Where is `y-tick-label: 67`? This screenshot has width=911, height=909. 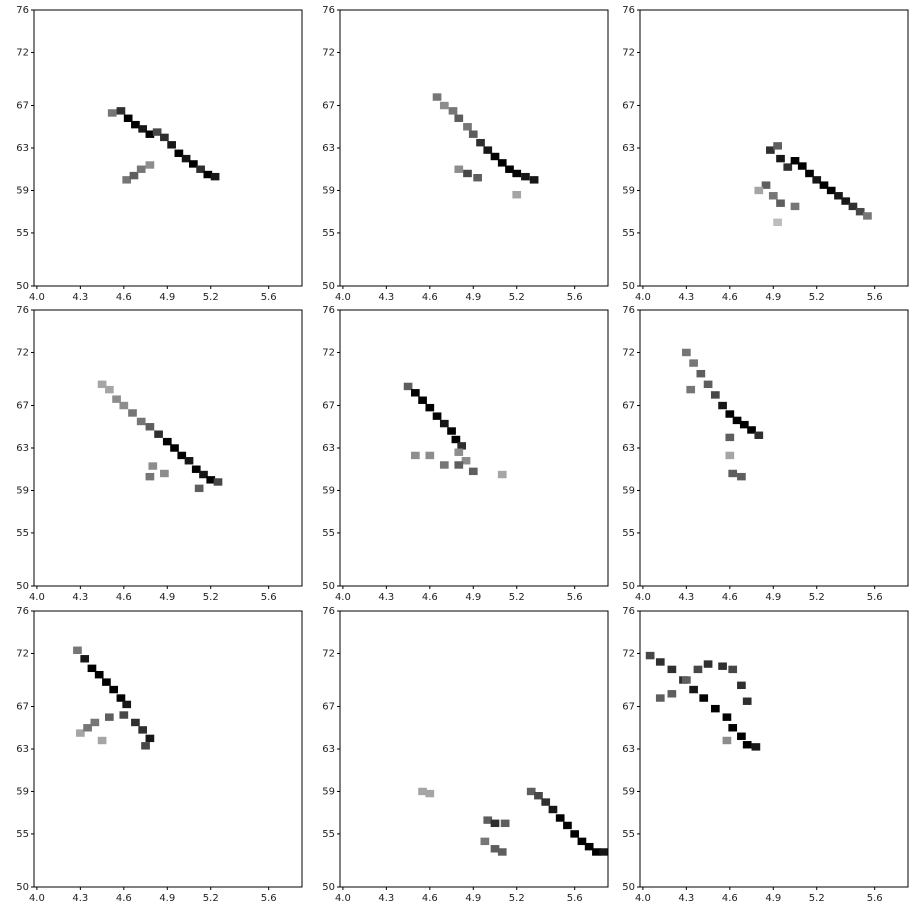
y-tick-label: 67 is located at coordinates (22, 106).